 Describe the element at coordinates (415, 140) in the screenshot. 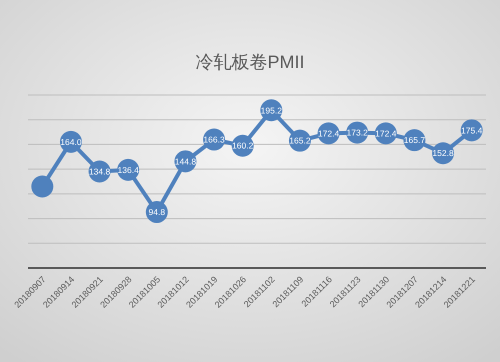

I see `data-label: 165.7` at that location.